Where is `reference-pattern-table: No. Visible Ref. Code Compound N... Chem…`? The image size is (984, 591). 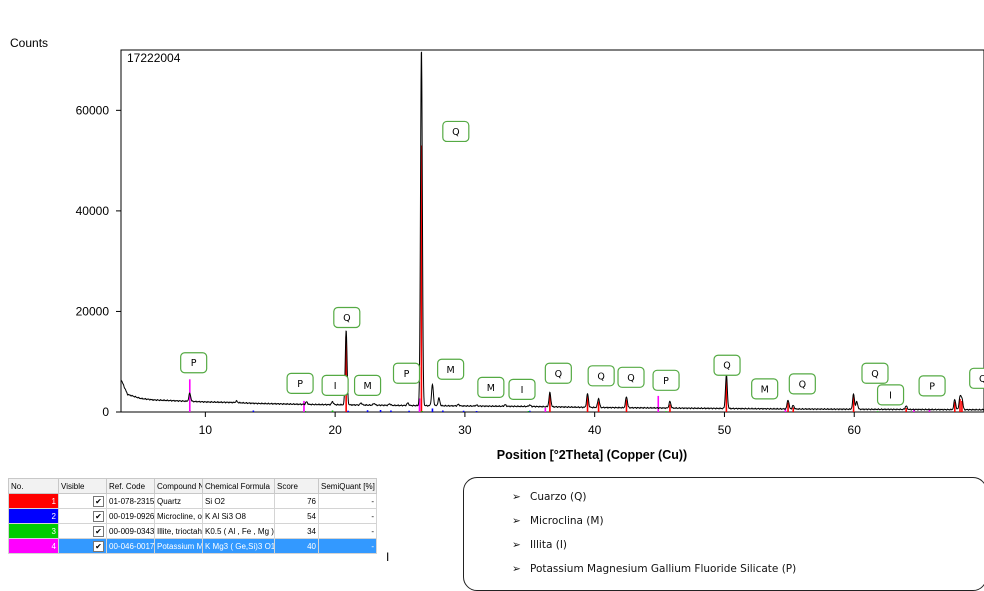
reference-pattern-table: No. Visible Ref. Code Compound N... Chem… is located at coordinates (192, 516).